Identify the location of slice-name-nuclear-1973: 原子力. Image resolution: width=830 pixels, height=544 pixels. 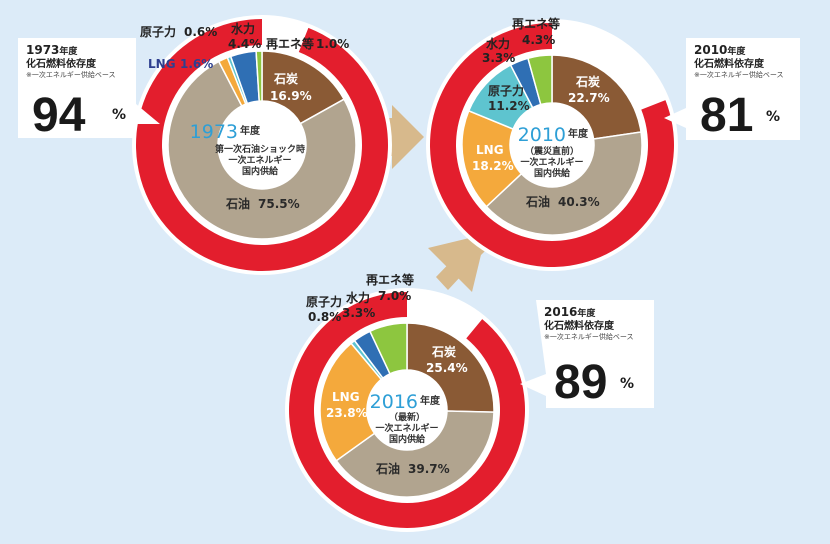
(158, 31).